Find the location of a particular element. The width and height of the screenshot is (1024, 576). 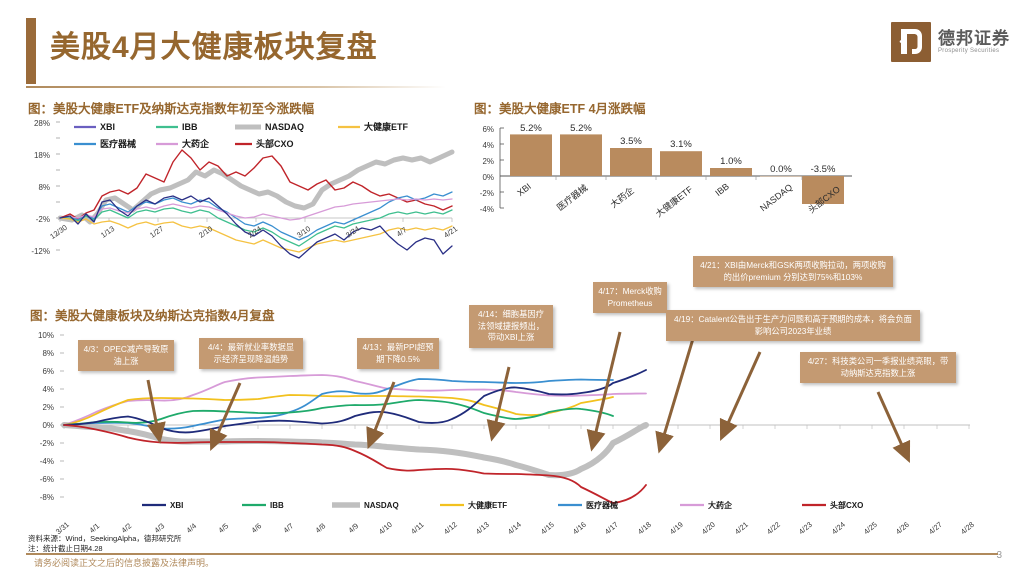

svg-text: -3.5% is located at coordinates (823, 169).